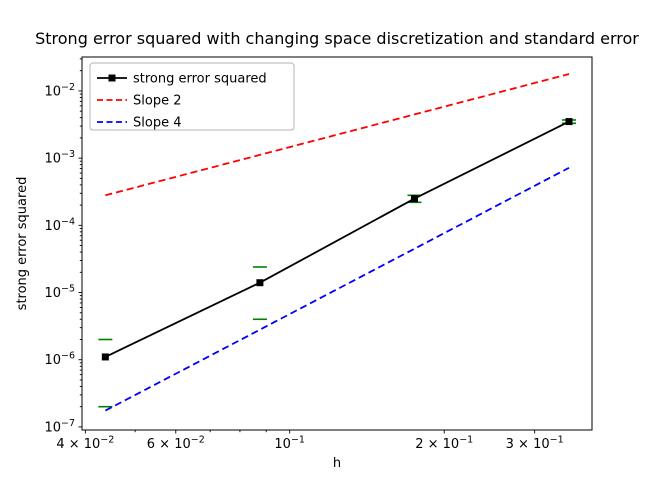 The image size is (655, 480). Describe the element at coordinates (59, 158) in the screenshot. I see `y-tick-label: 10⁻³` at that location.